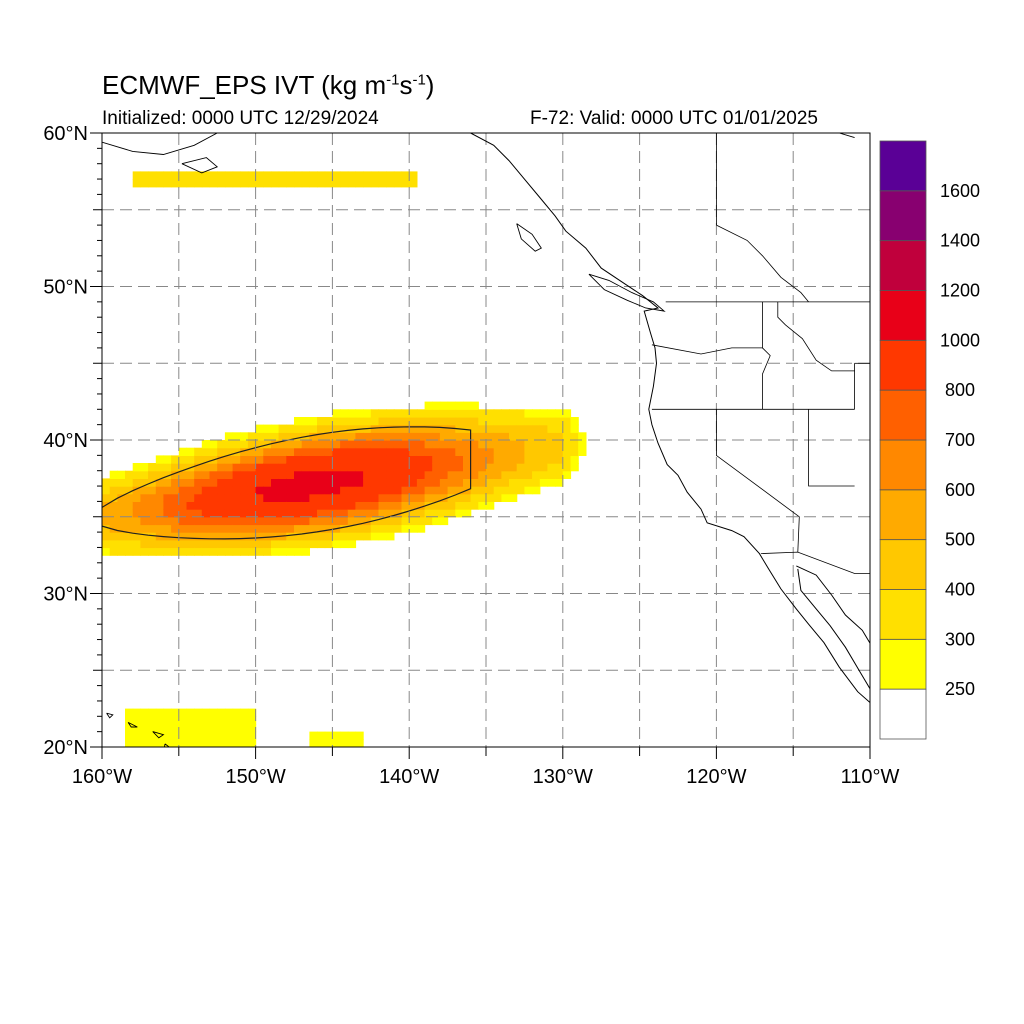 Image resolution: width=1024 pixels, height=1024 pixels. Describe the element at coordinates (903, 514) in the screenshot. I see `colorbar-swatch` at that location.